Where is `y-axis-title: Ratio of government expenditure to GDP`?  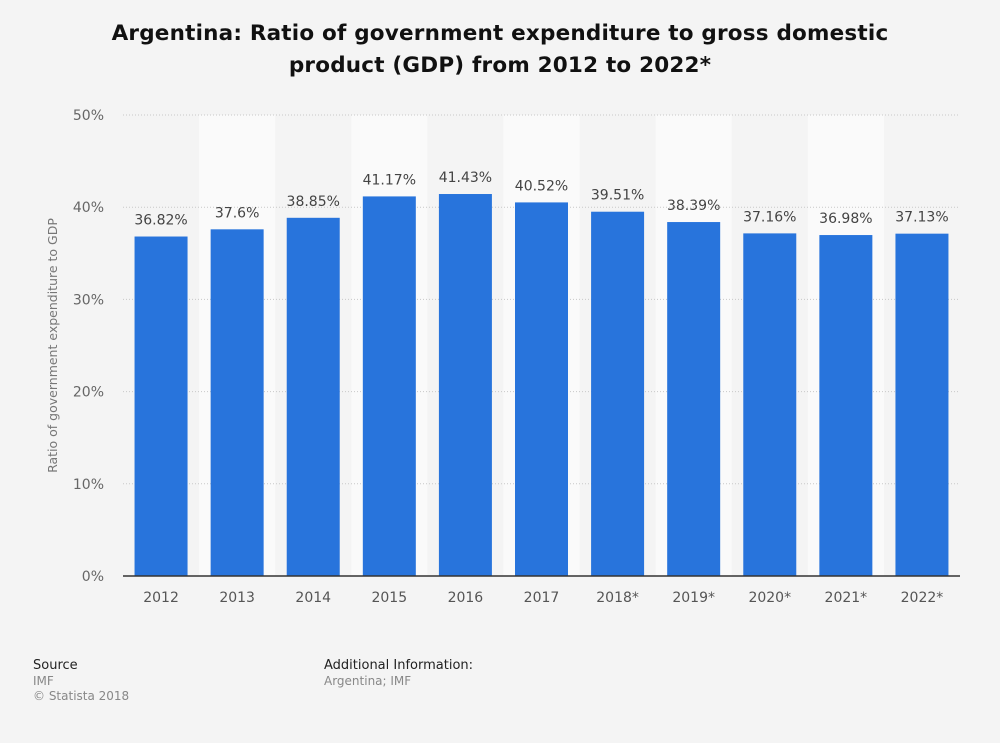
y-axis-title: Ratio of government expenditure to GDP is located at coordinates (52, 345).